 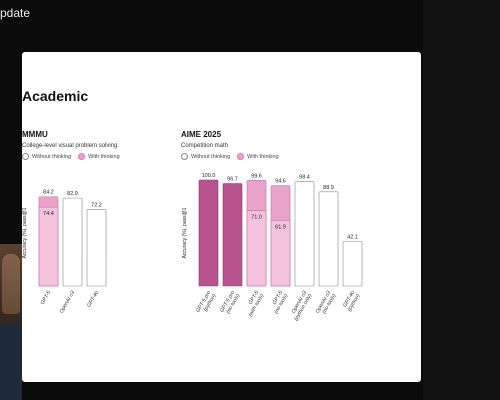 I want to click on tick-label: GPT-5, so click(x=46, y=298).